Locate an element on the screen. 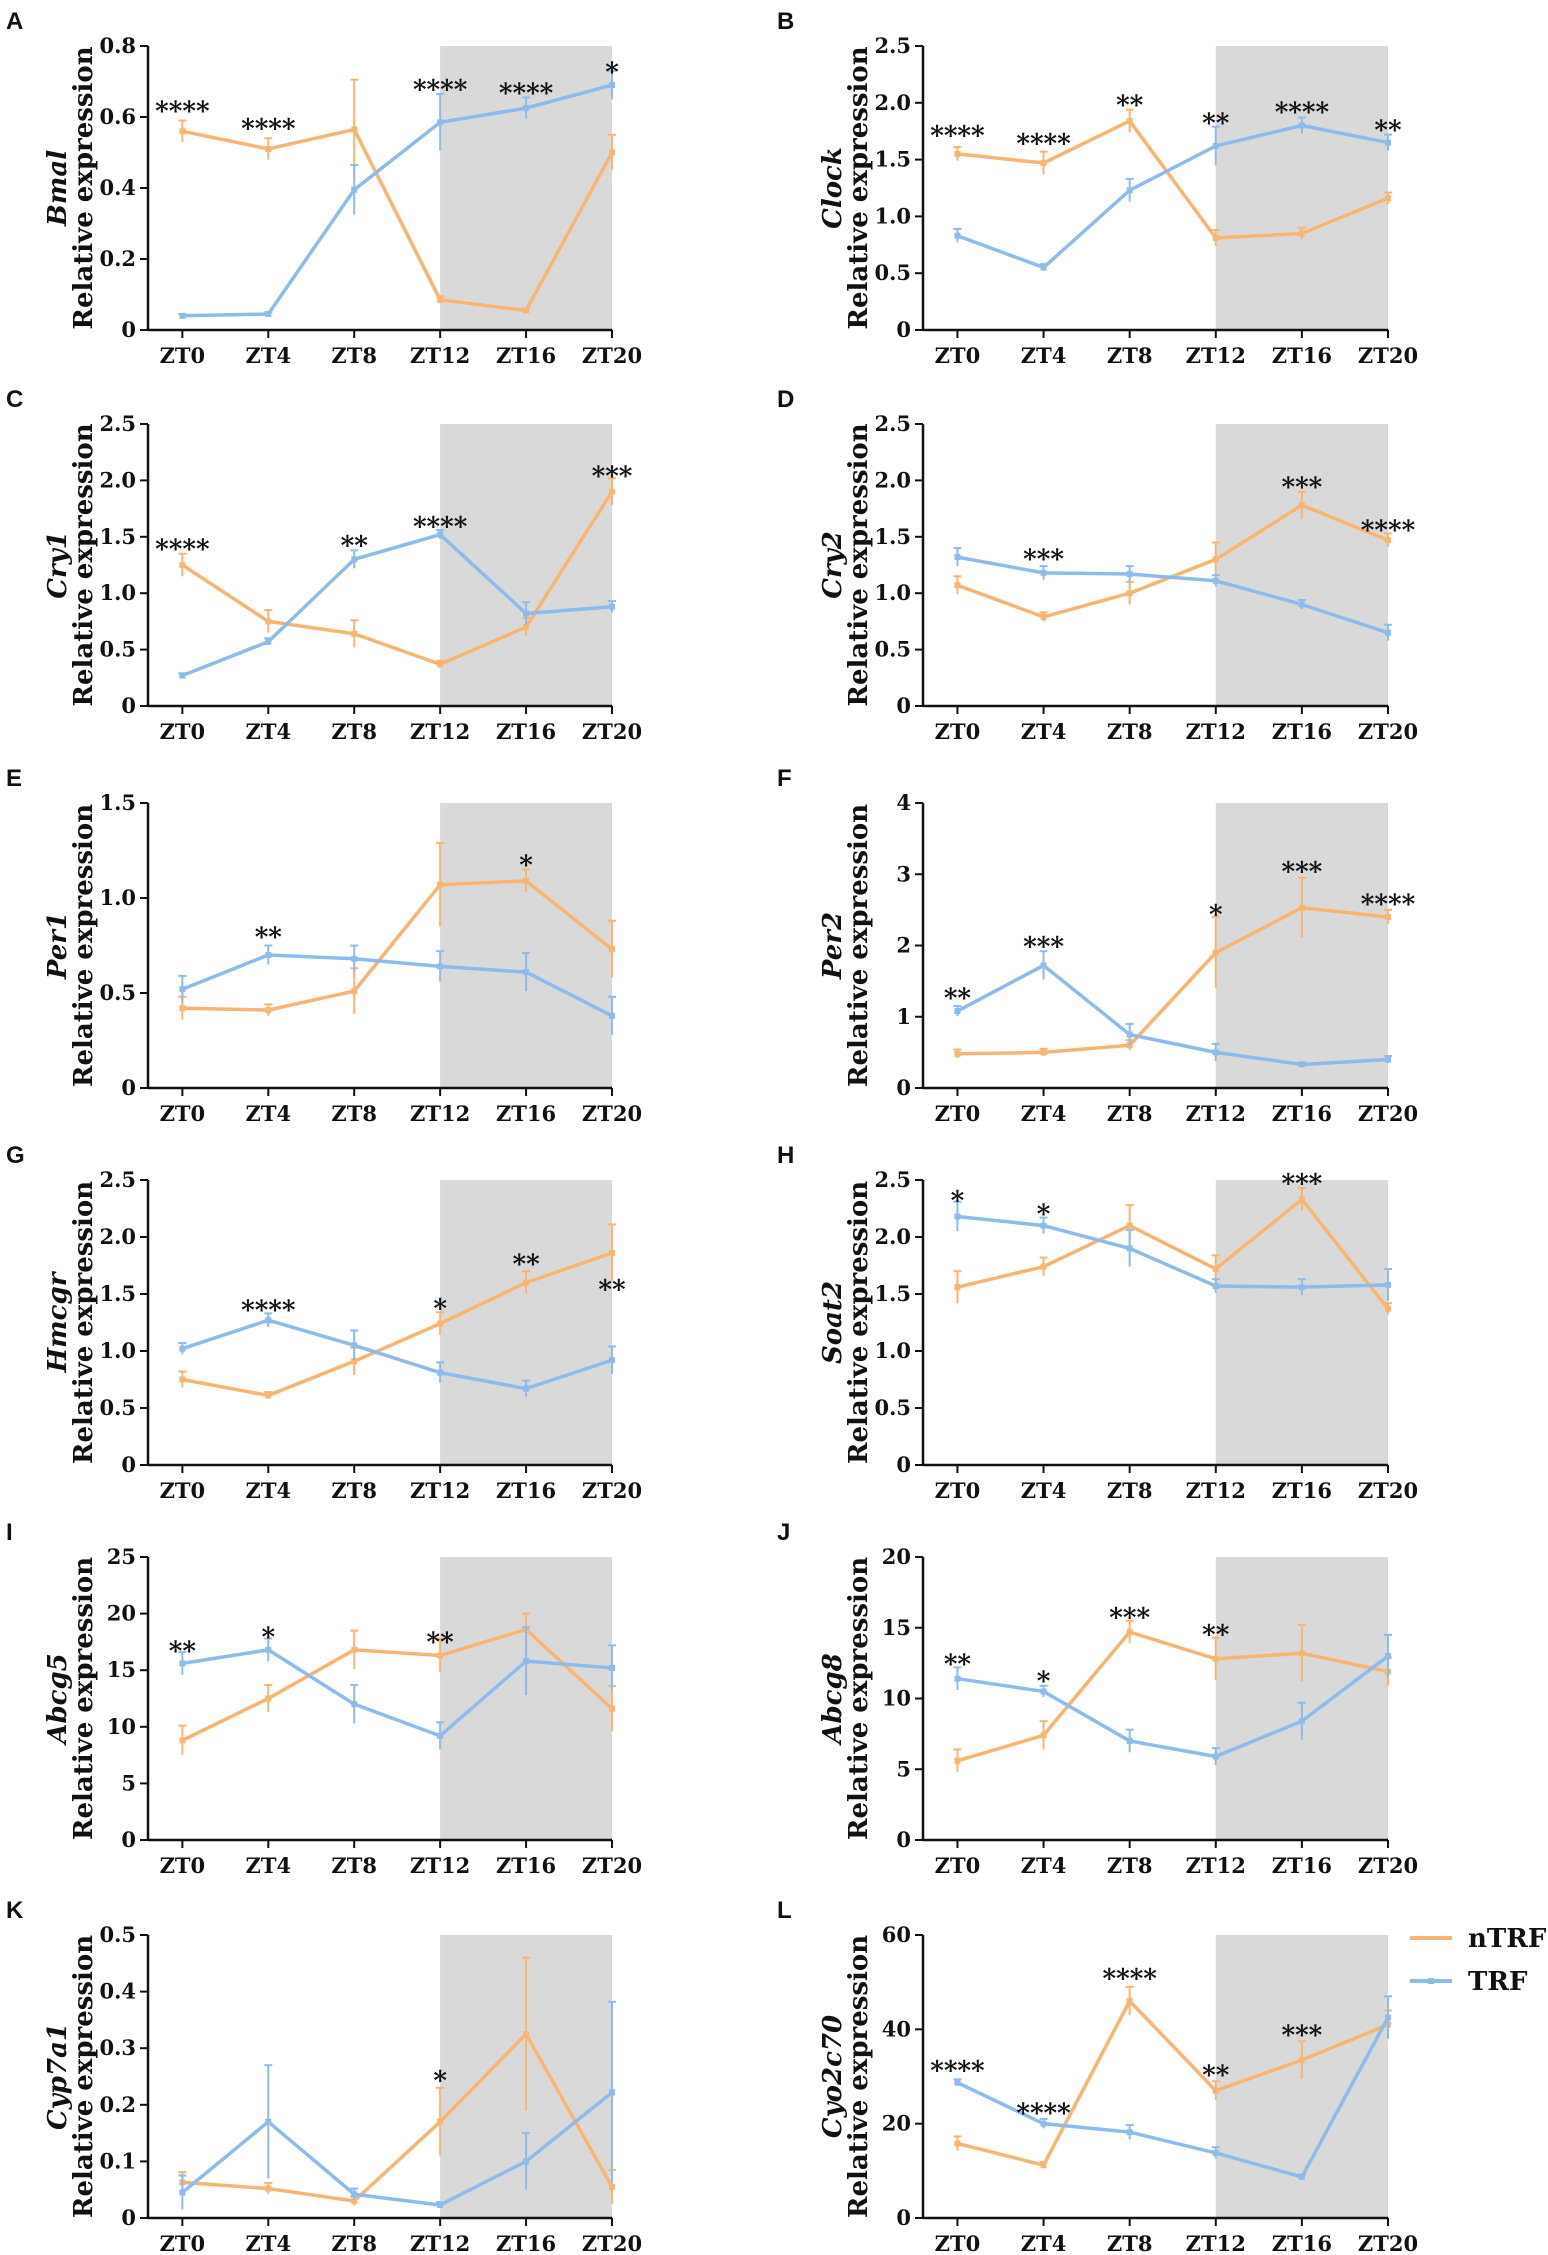 The width and height of the screenshot is (1548, 2255). y-tick-label-k: 0.2 is located at coordinates (117, 2104).